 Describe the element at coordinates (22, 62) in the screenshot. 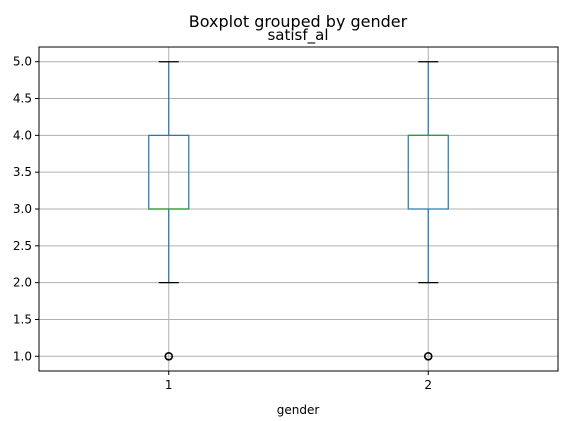

I see `y-tick-label: 5.0` at that location.